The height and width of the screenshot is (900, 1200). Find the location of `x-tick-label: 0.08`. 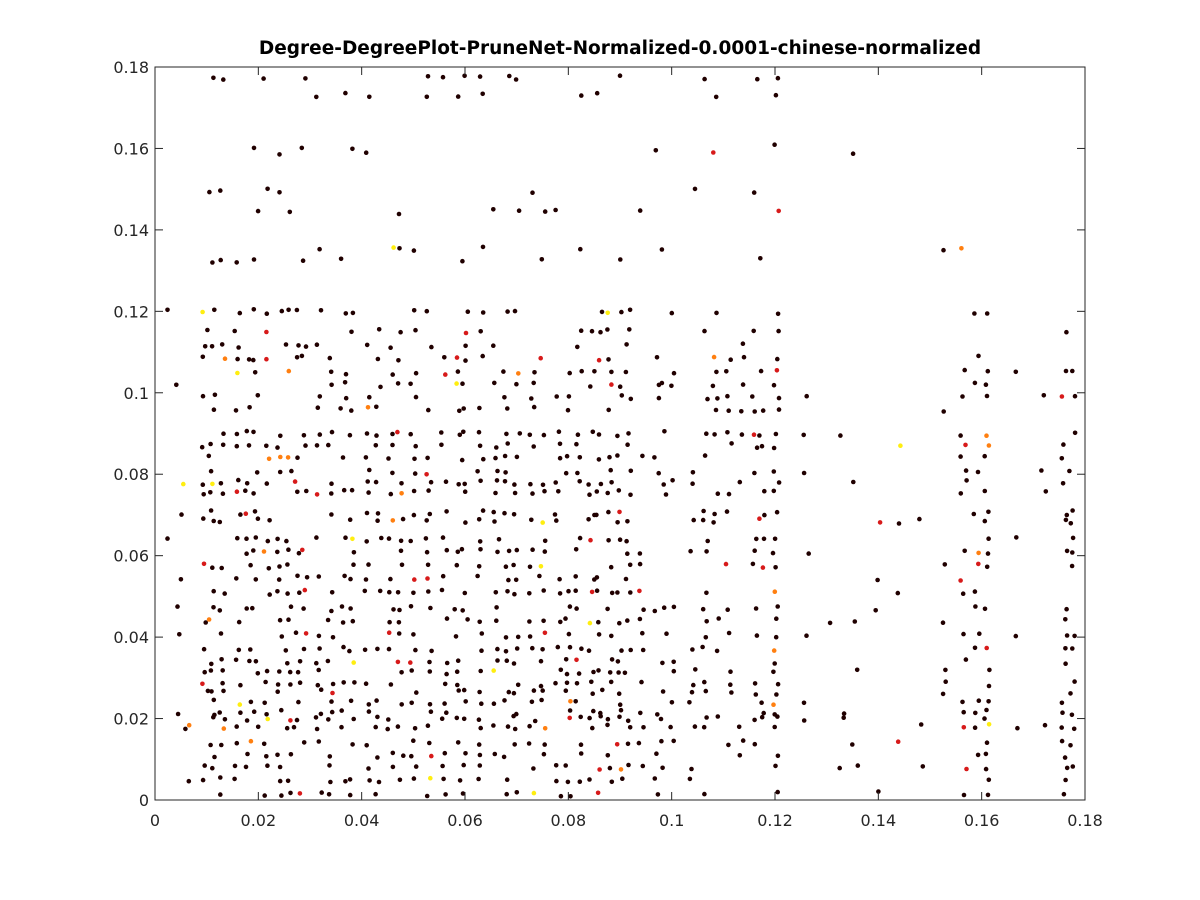

x-tick-label: 0.08 is located at coordinates (569, 820).